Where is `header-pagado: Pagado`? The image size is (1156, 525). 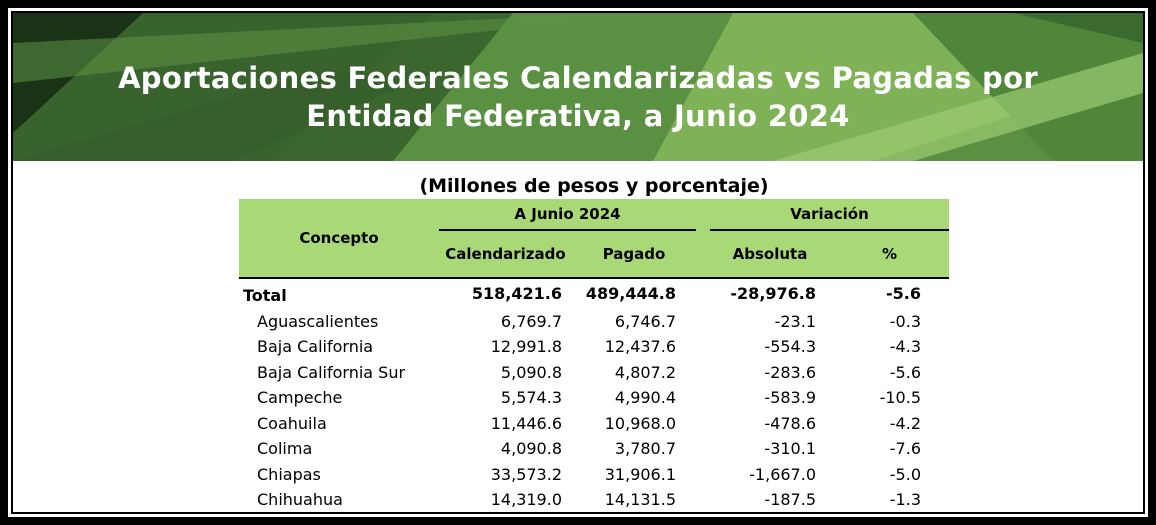
header-pagado: Pagado is located at coordinates (634, 254).